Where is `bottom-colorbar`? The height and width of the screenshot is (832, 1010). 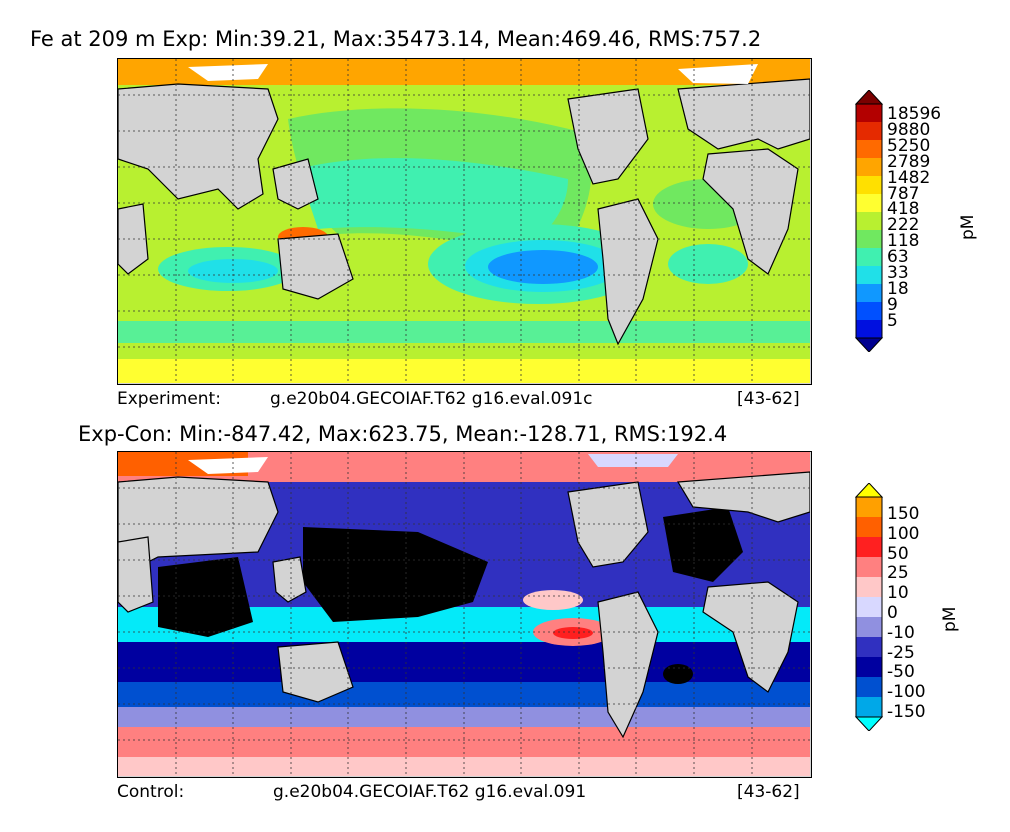
bottom-colorbar is located at coordinates (869, 608).